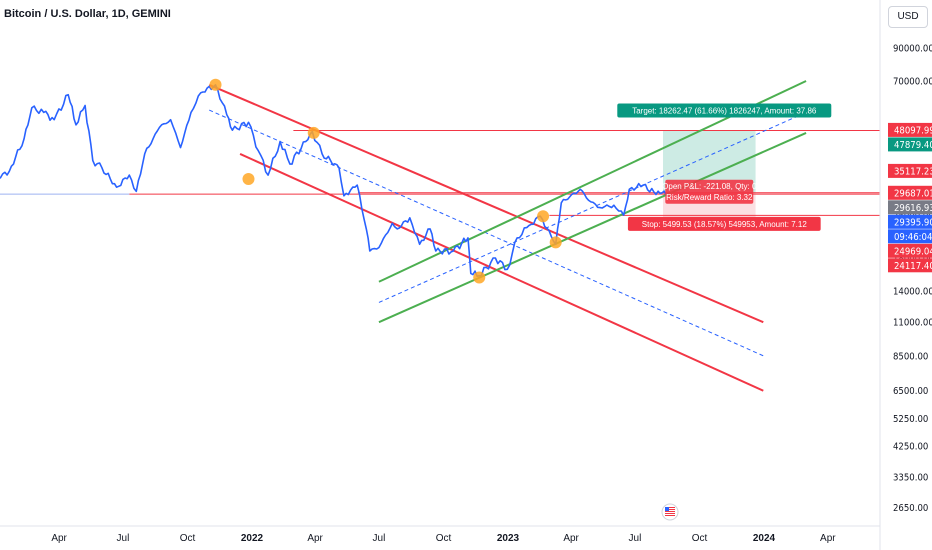 This screenshot has width=932, height=550. Describe the element at coordinates (913, 145) in the screenshot. I see `price-tag-label: 47879.40` at that location.